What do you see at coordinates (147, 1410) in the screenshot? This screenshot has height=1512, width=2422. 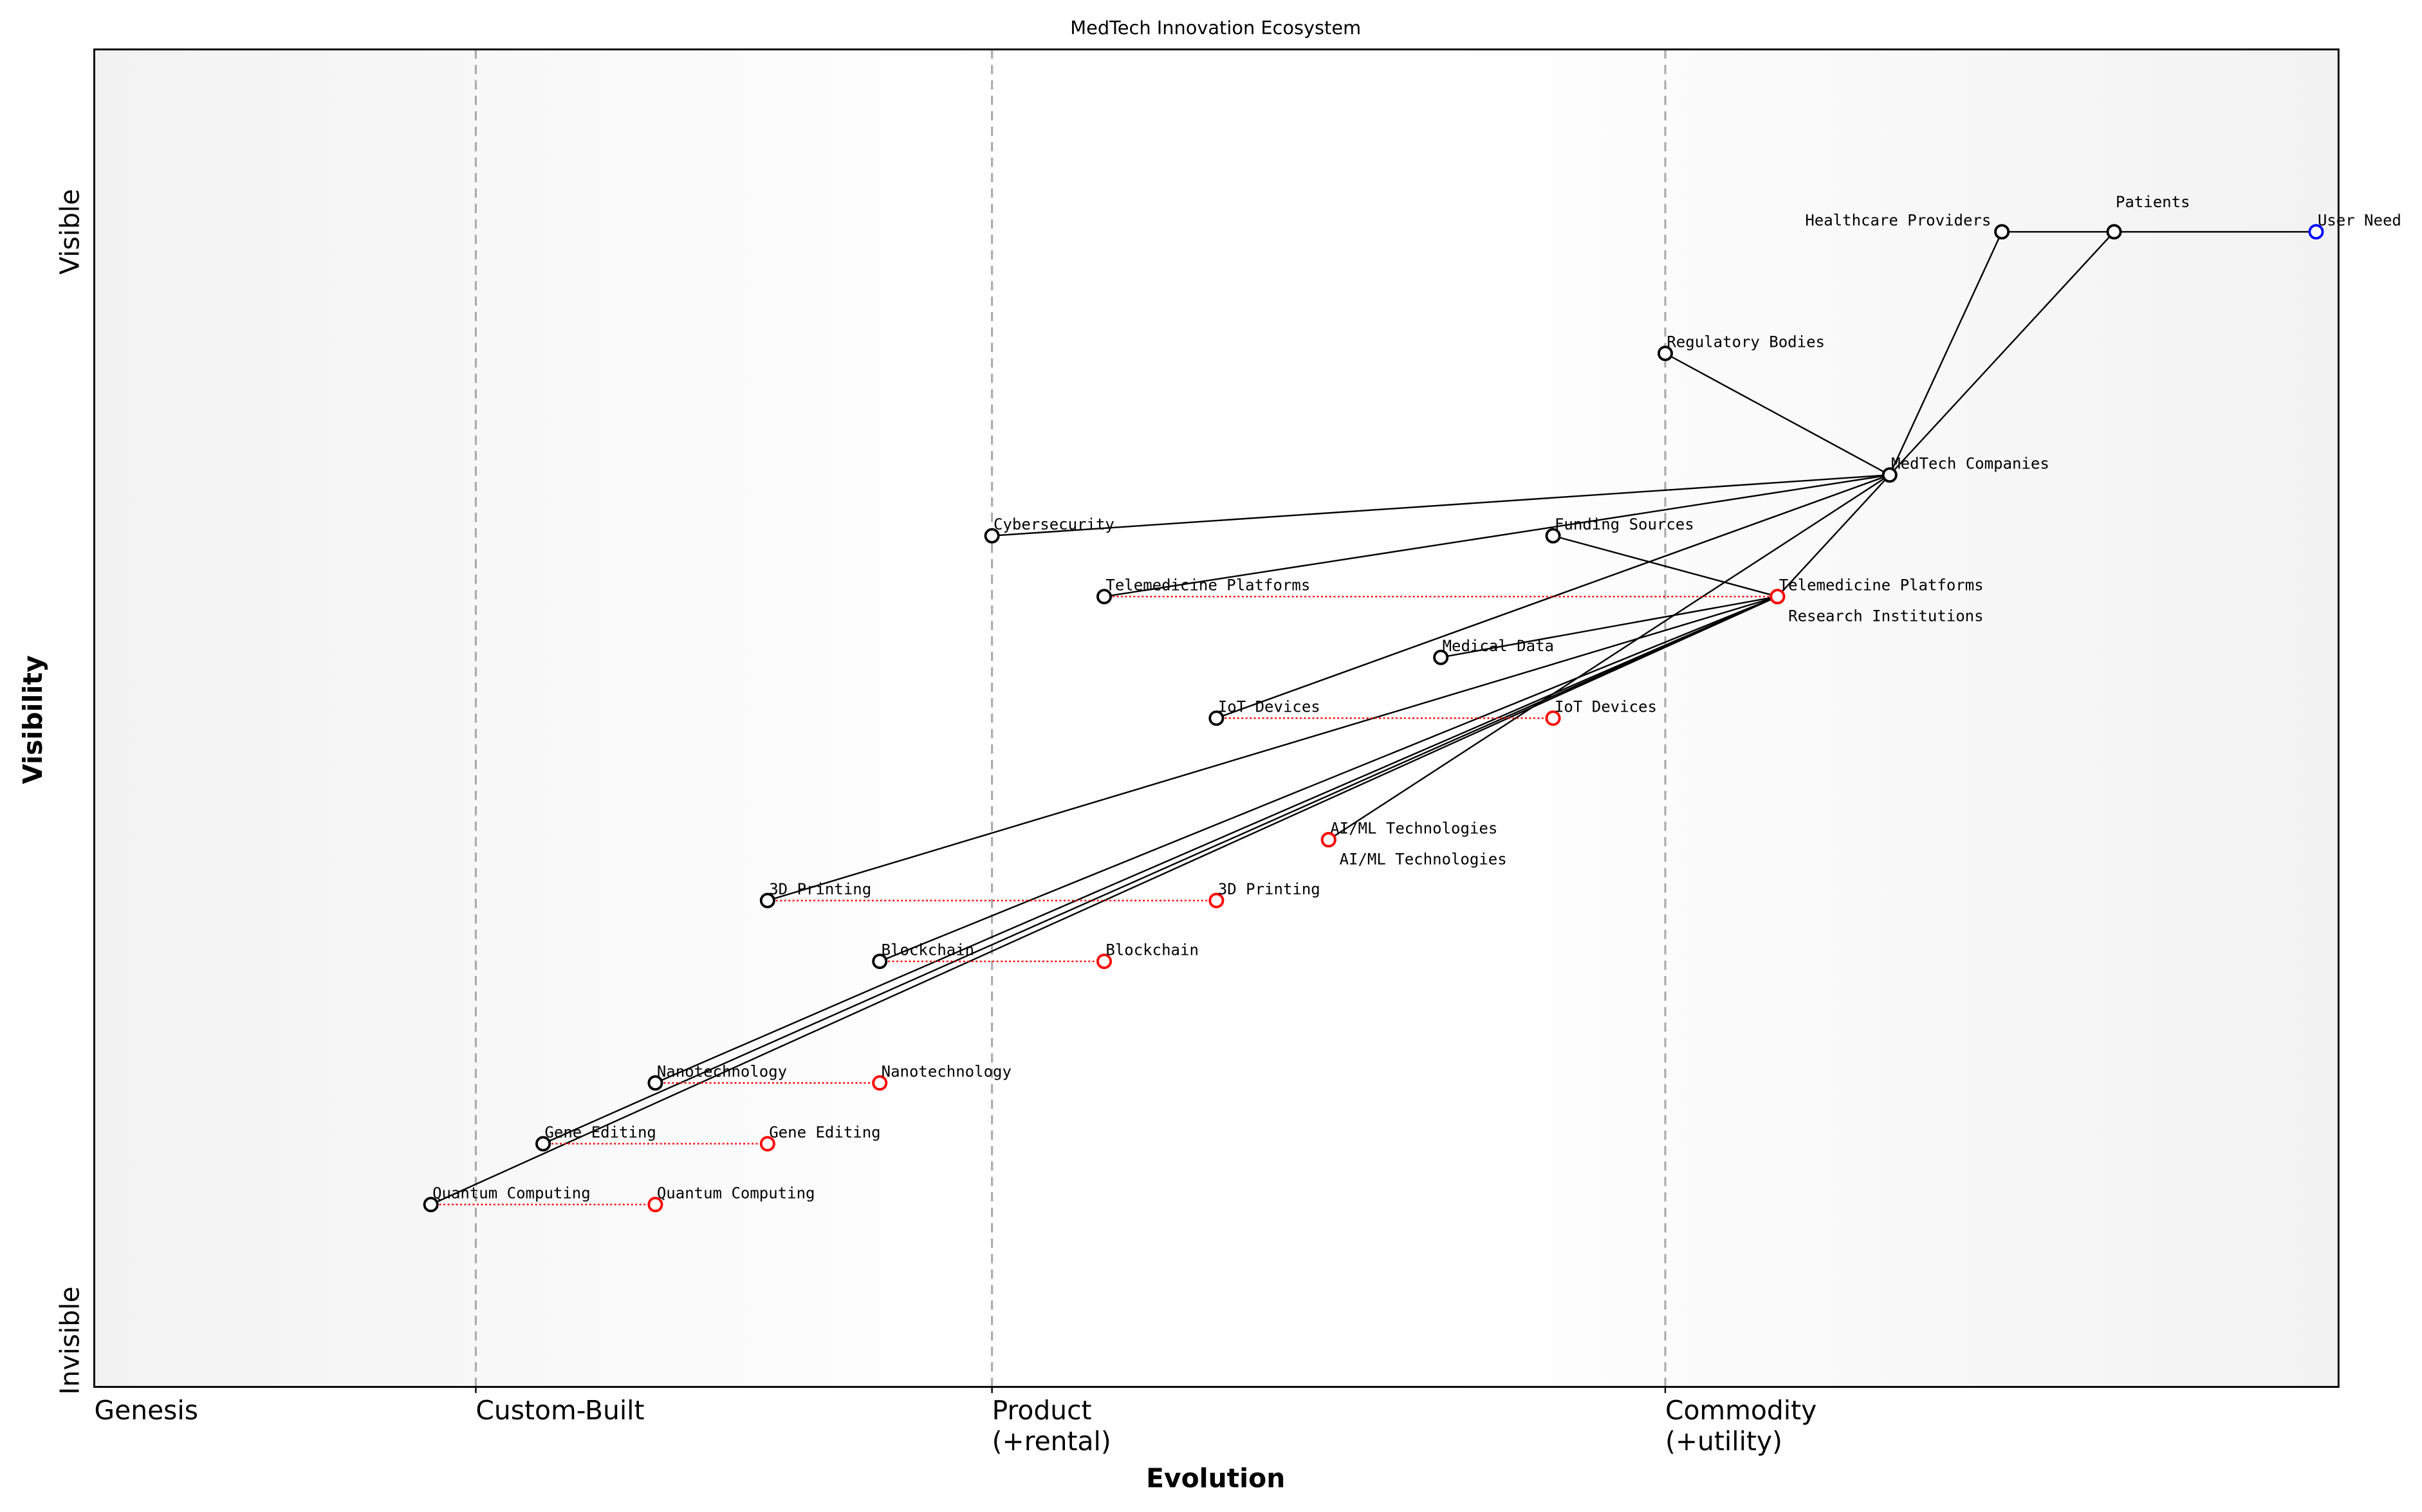 I see `x-tick-genesis: Genesis` at bounding box center [147, 1410].